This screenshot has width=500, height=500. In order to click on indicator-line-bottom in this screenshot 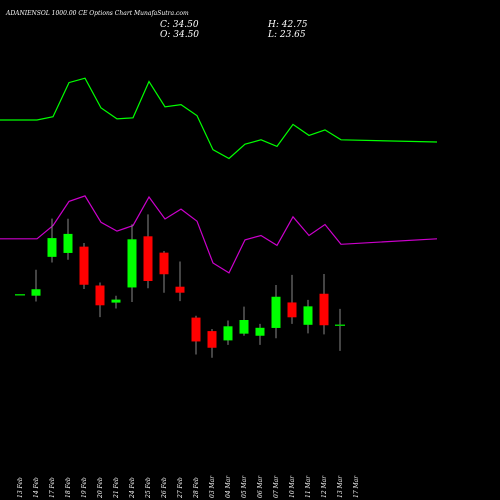, I will do `click(219, 234)`.